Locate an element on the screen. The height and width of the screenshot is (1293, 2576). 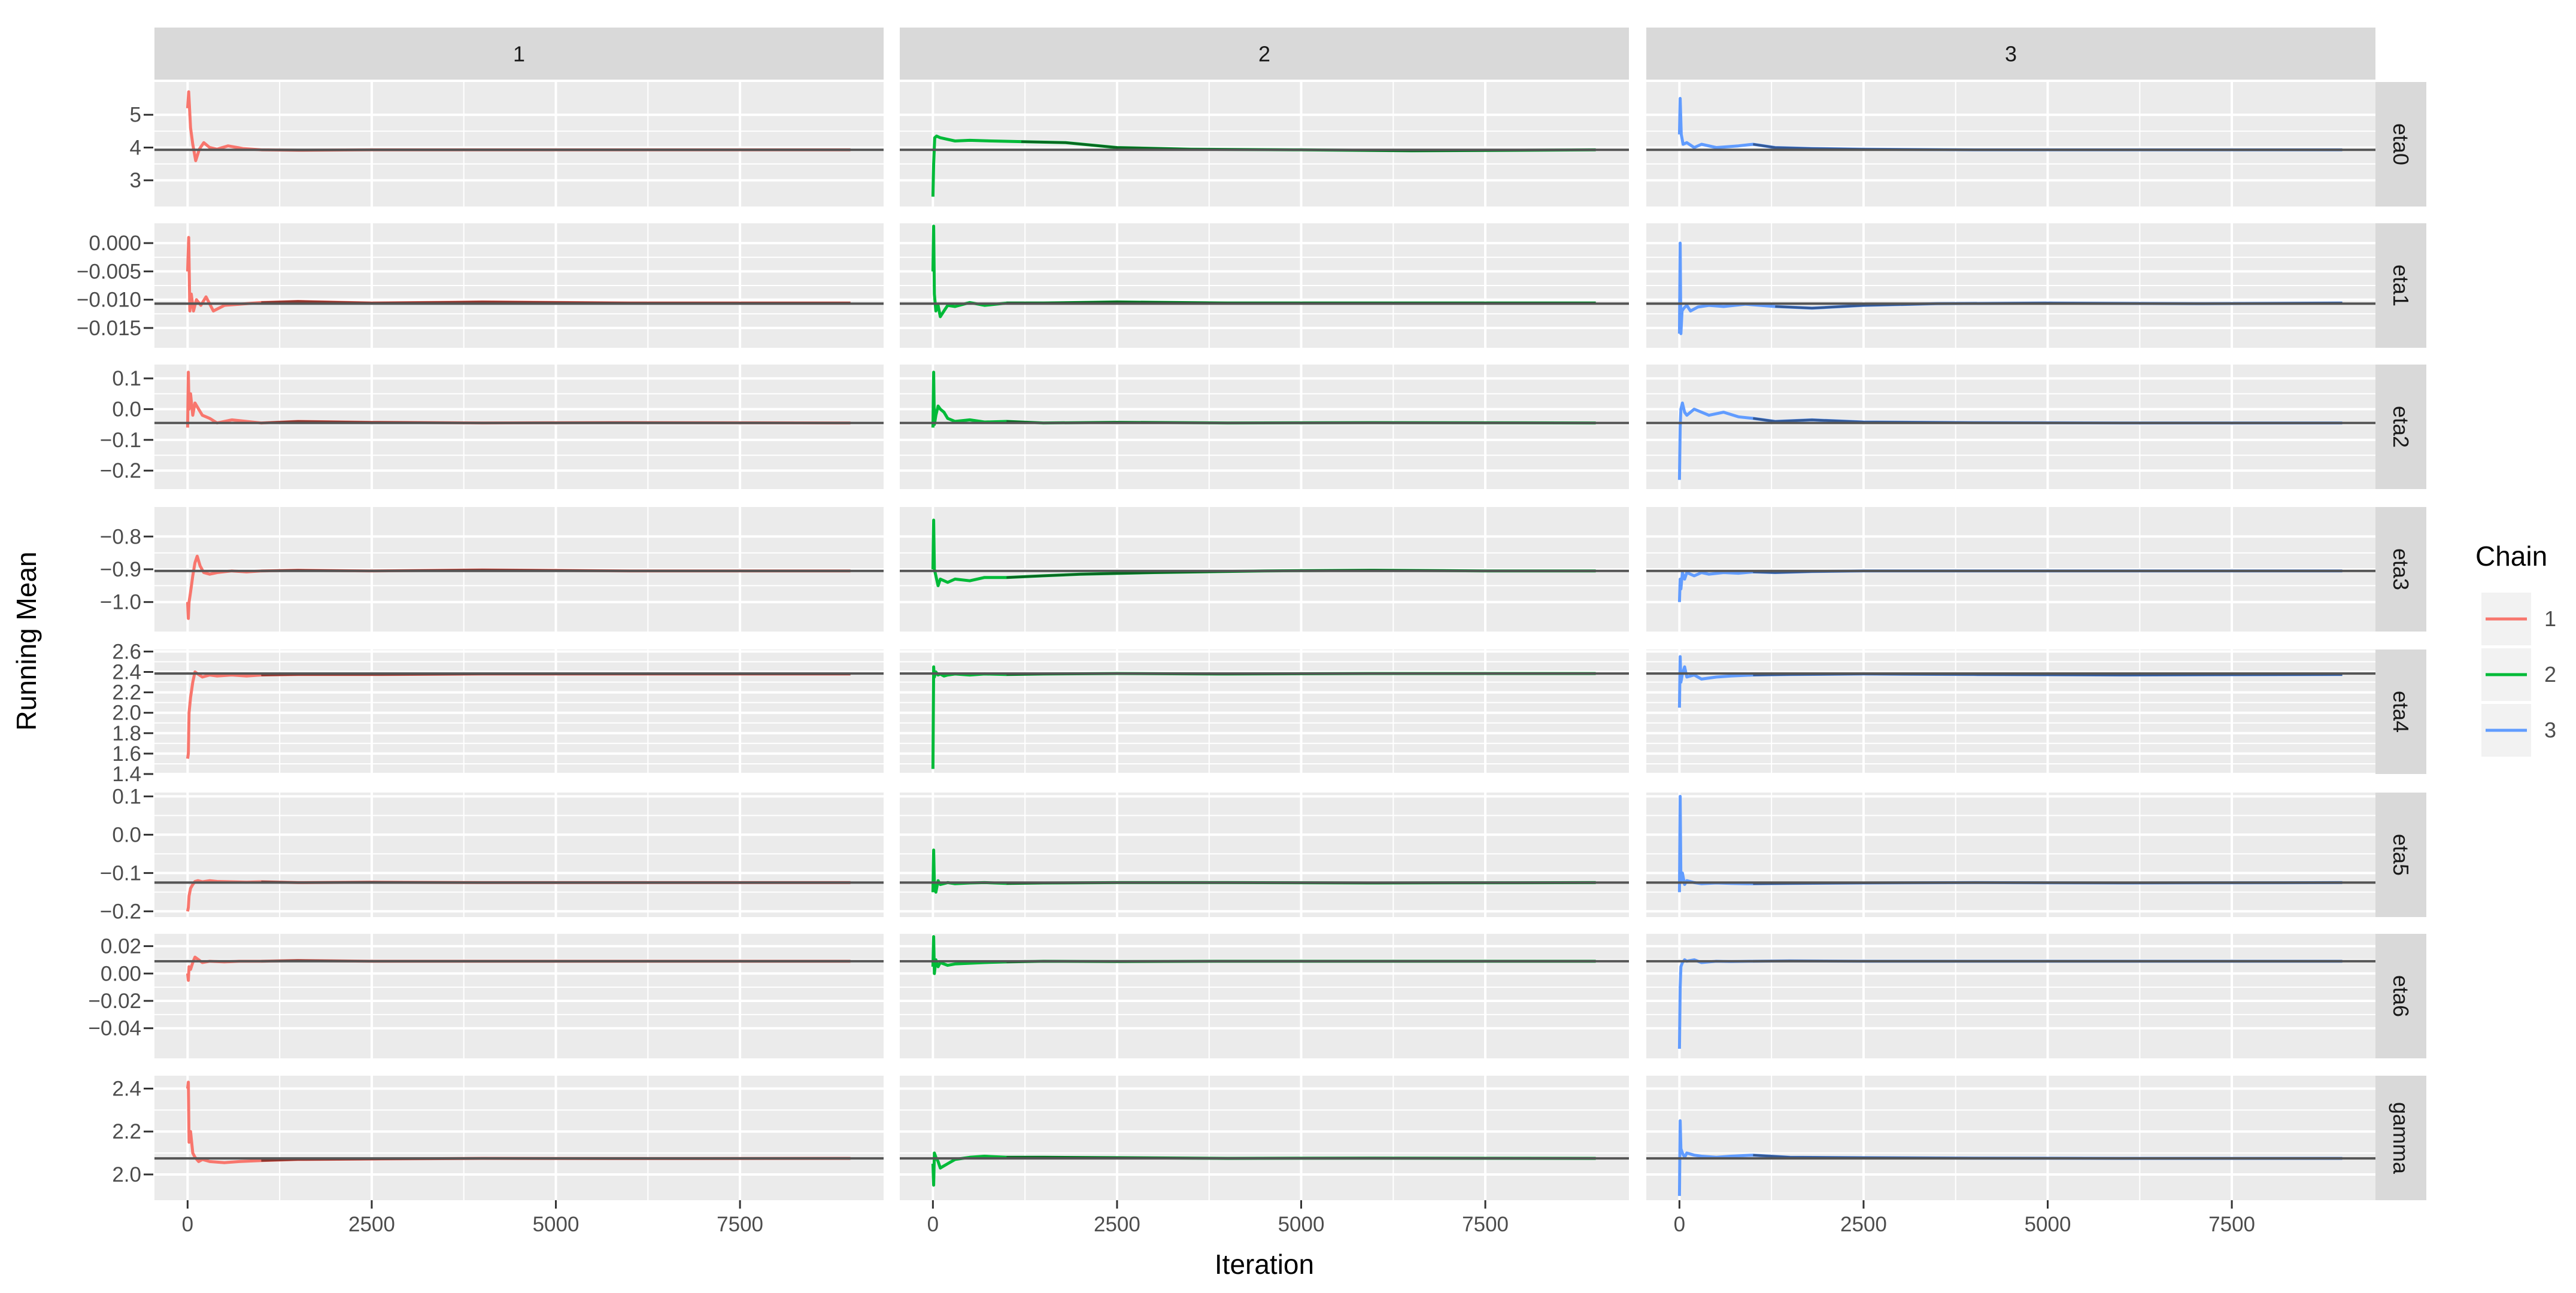
y-tick-label: 2.6 is located at coordinates (126, 651).